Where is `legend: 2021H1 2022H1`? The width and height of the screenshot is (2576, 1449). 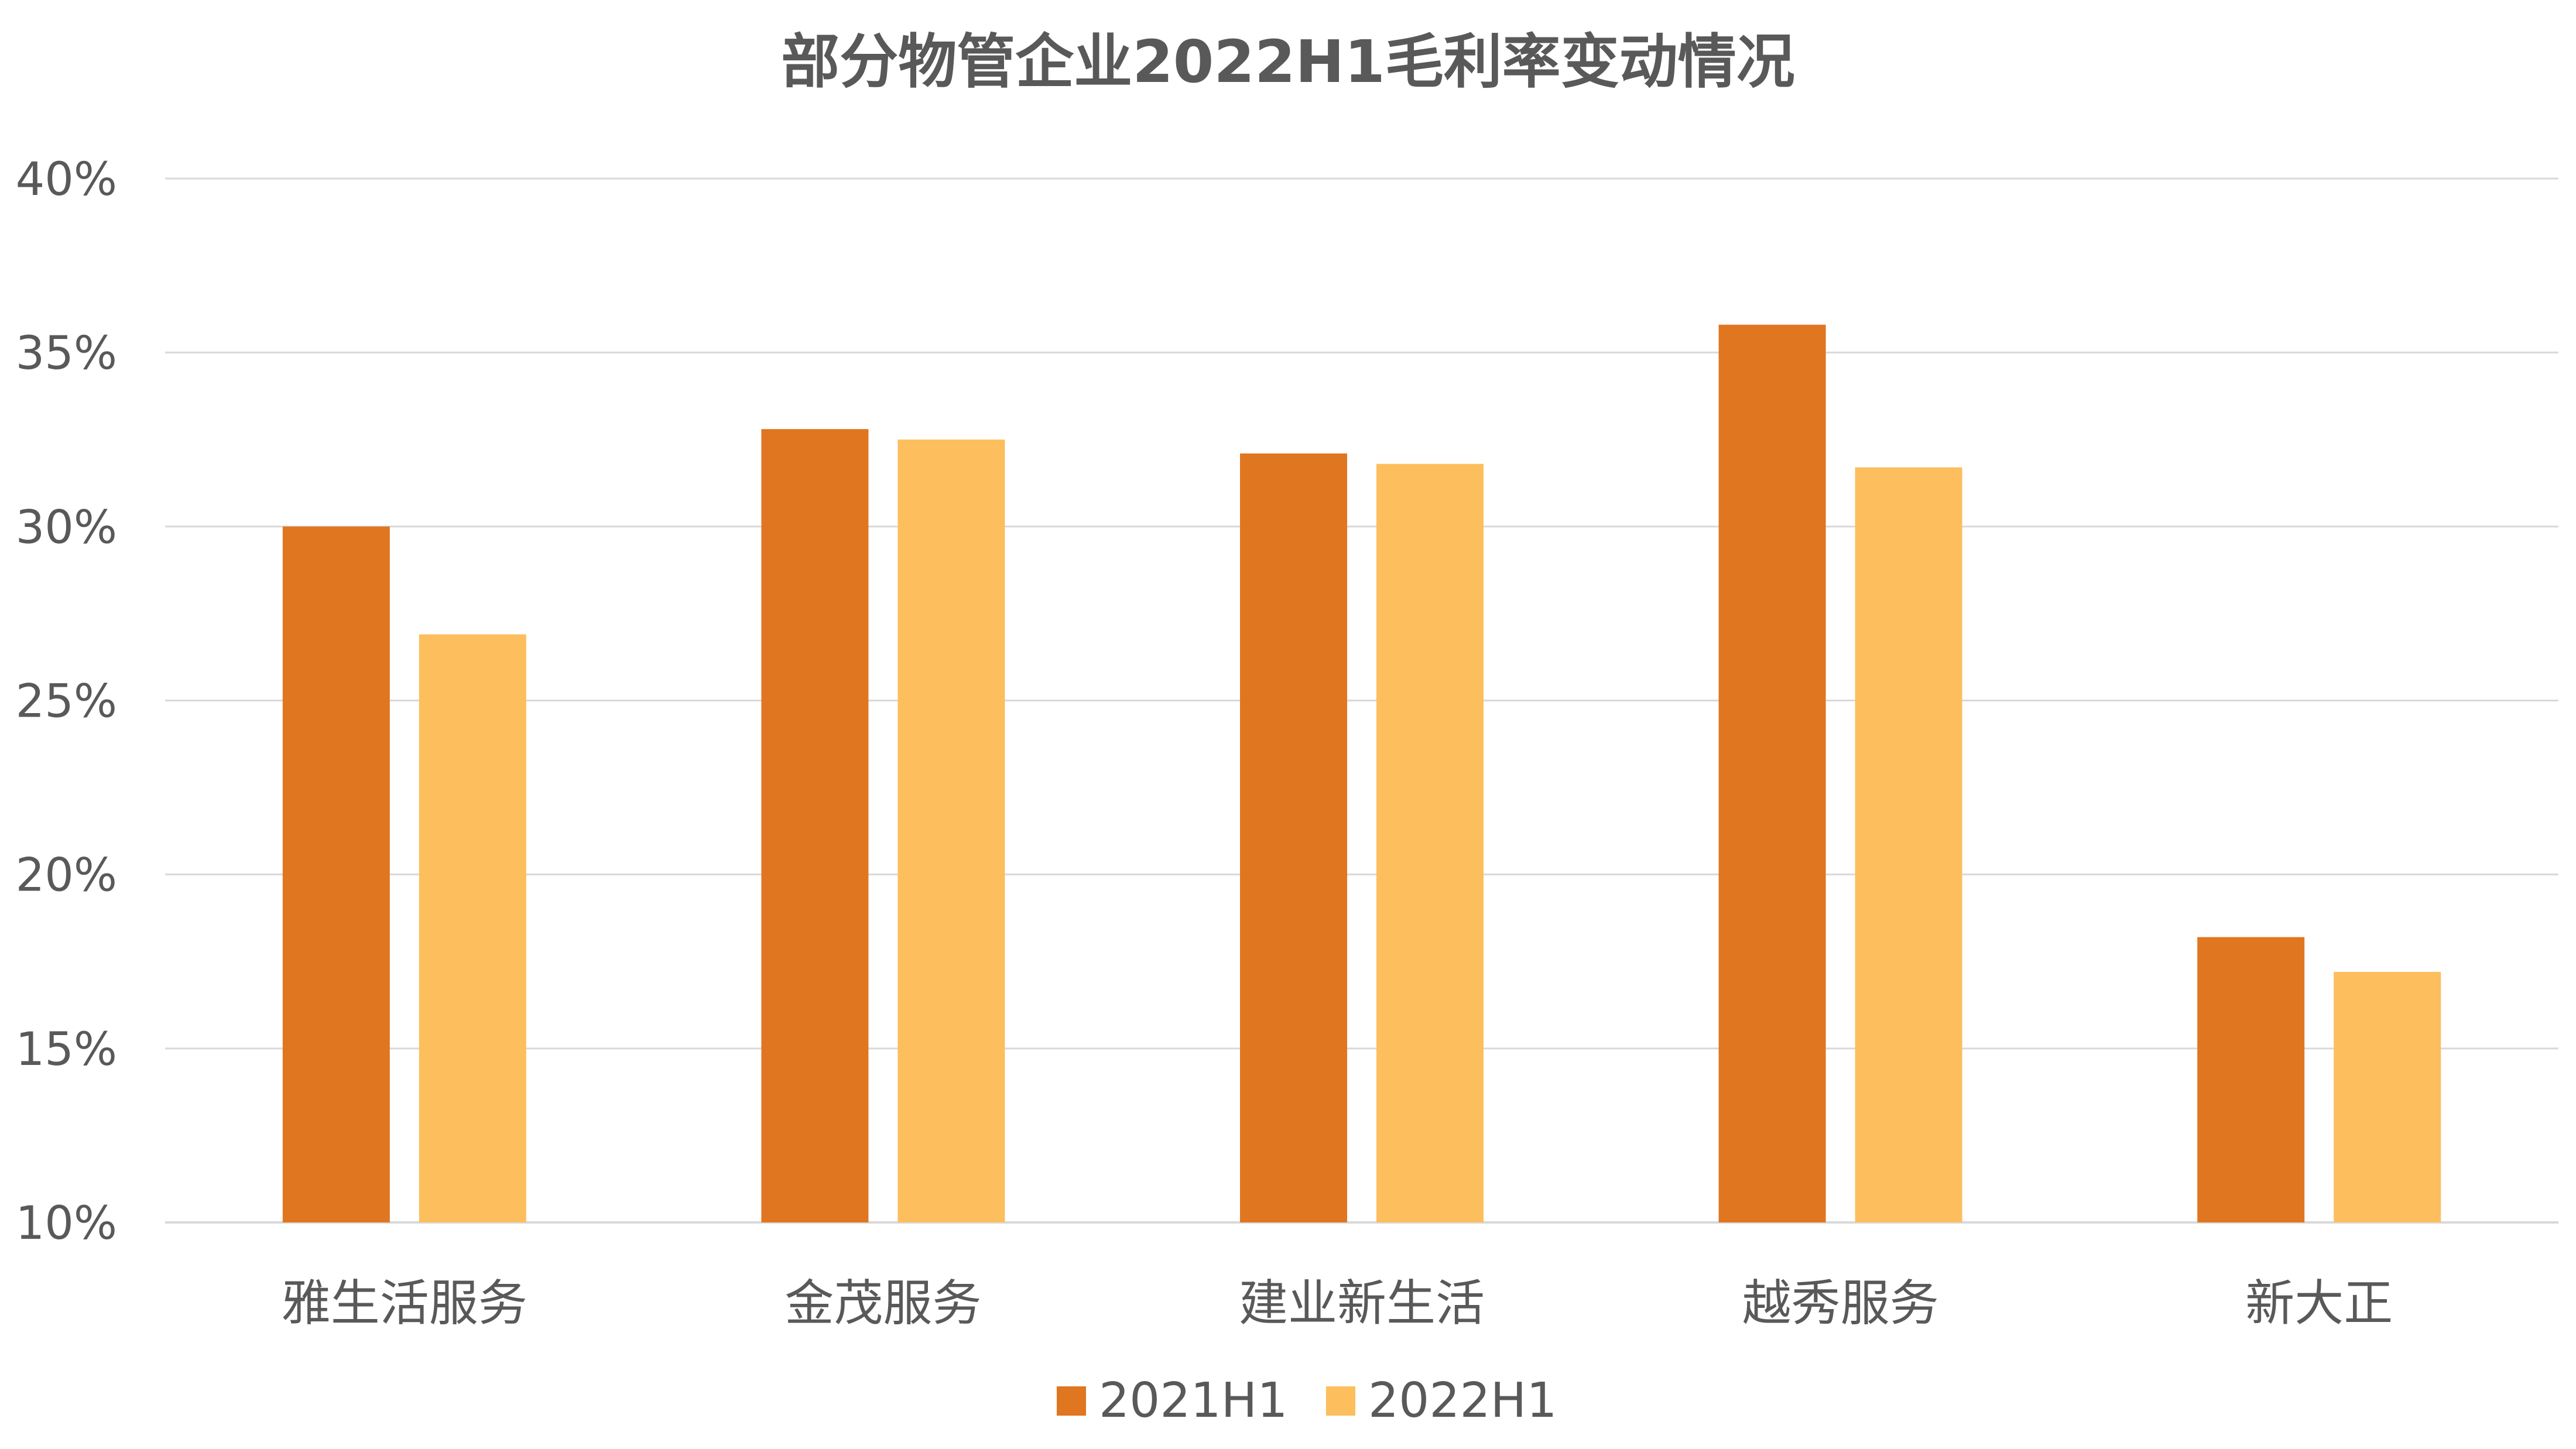
legend: 2021H1 2022H1 is located at coordinates (1307, 1401).